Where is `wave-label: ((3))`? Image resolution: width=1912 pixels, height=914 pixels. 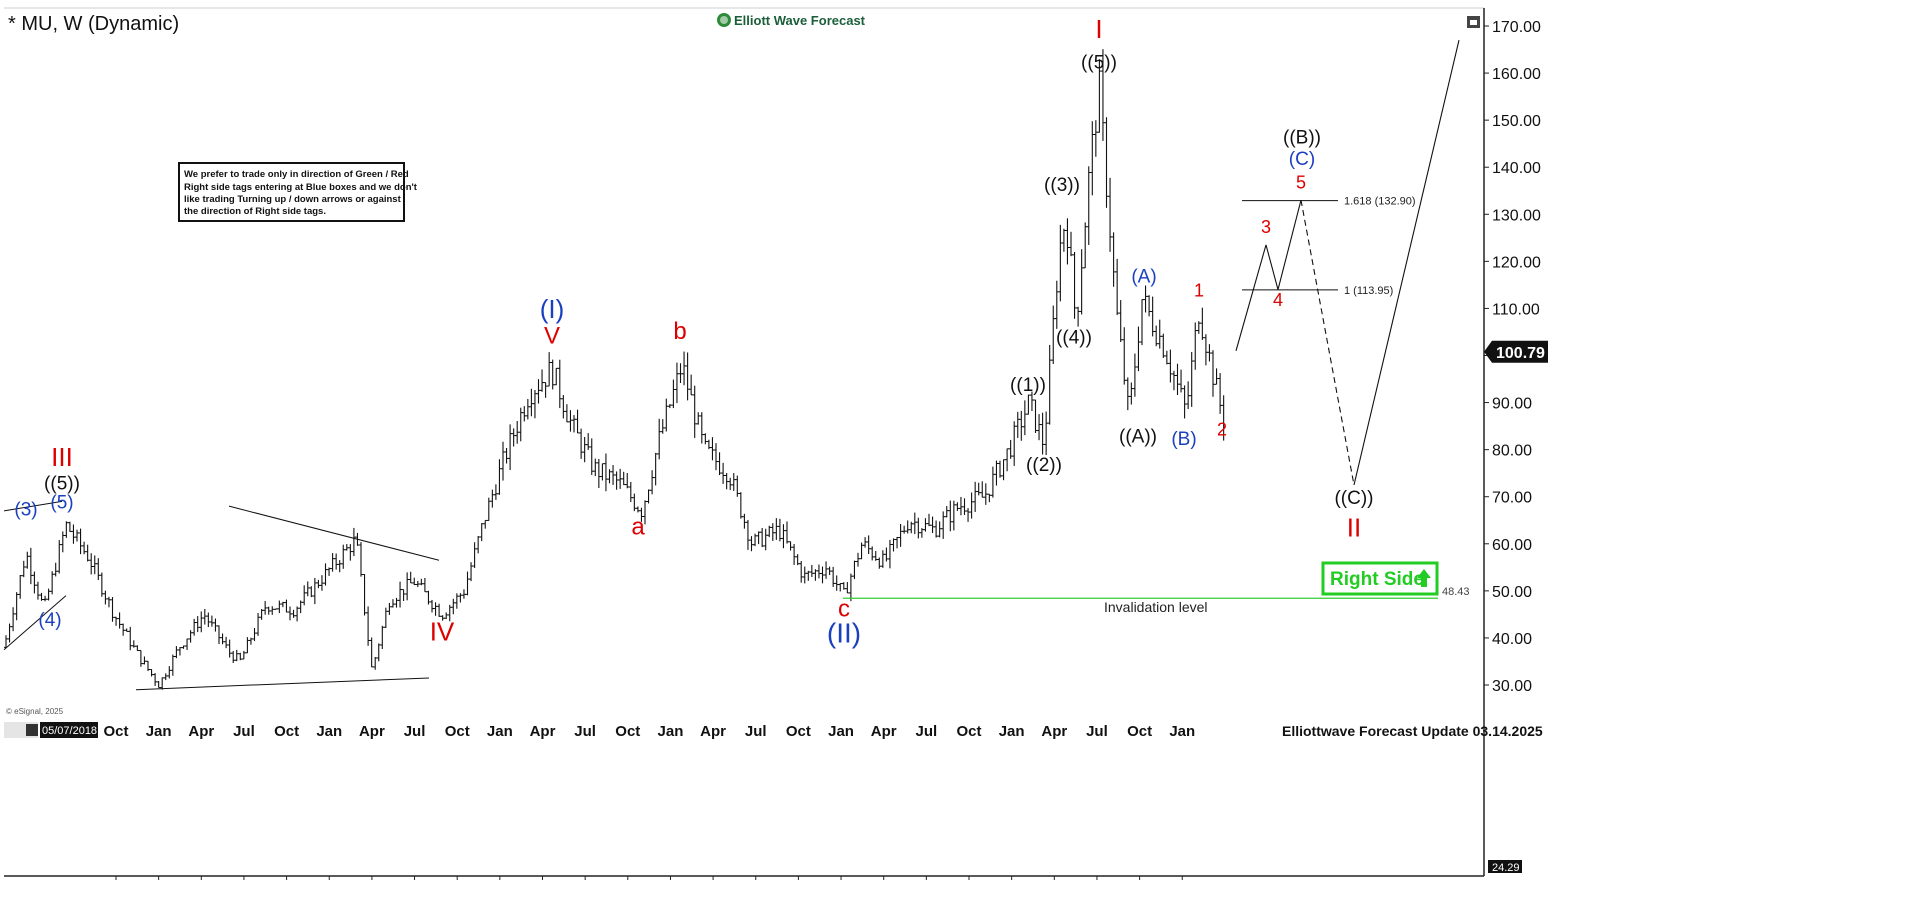
wave-label: ((3)) is located at coordinates (1062, 185).